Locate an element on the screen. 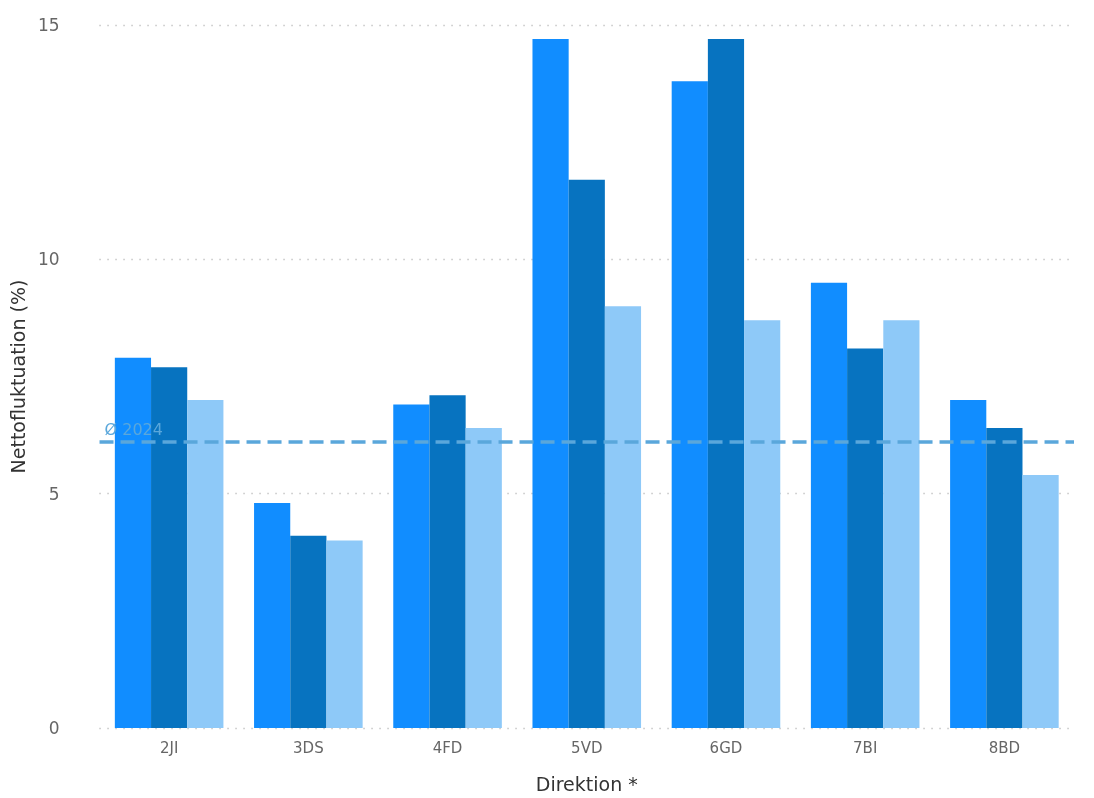  y-tick-label: 10 is located at coordinates (48, 259).